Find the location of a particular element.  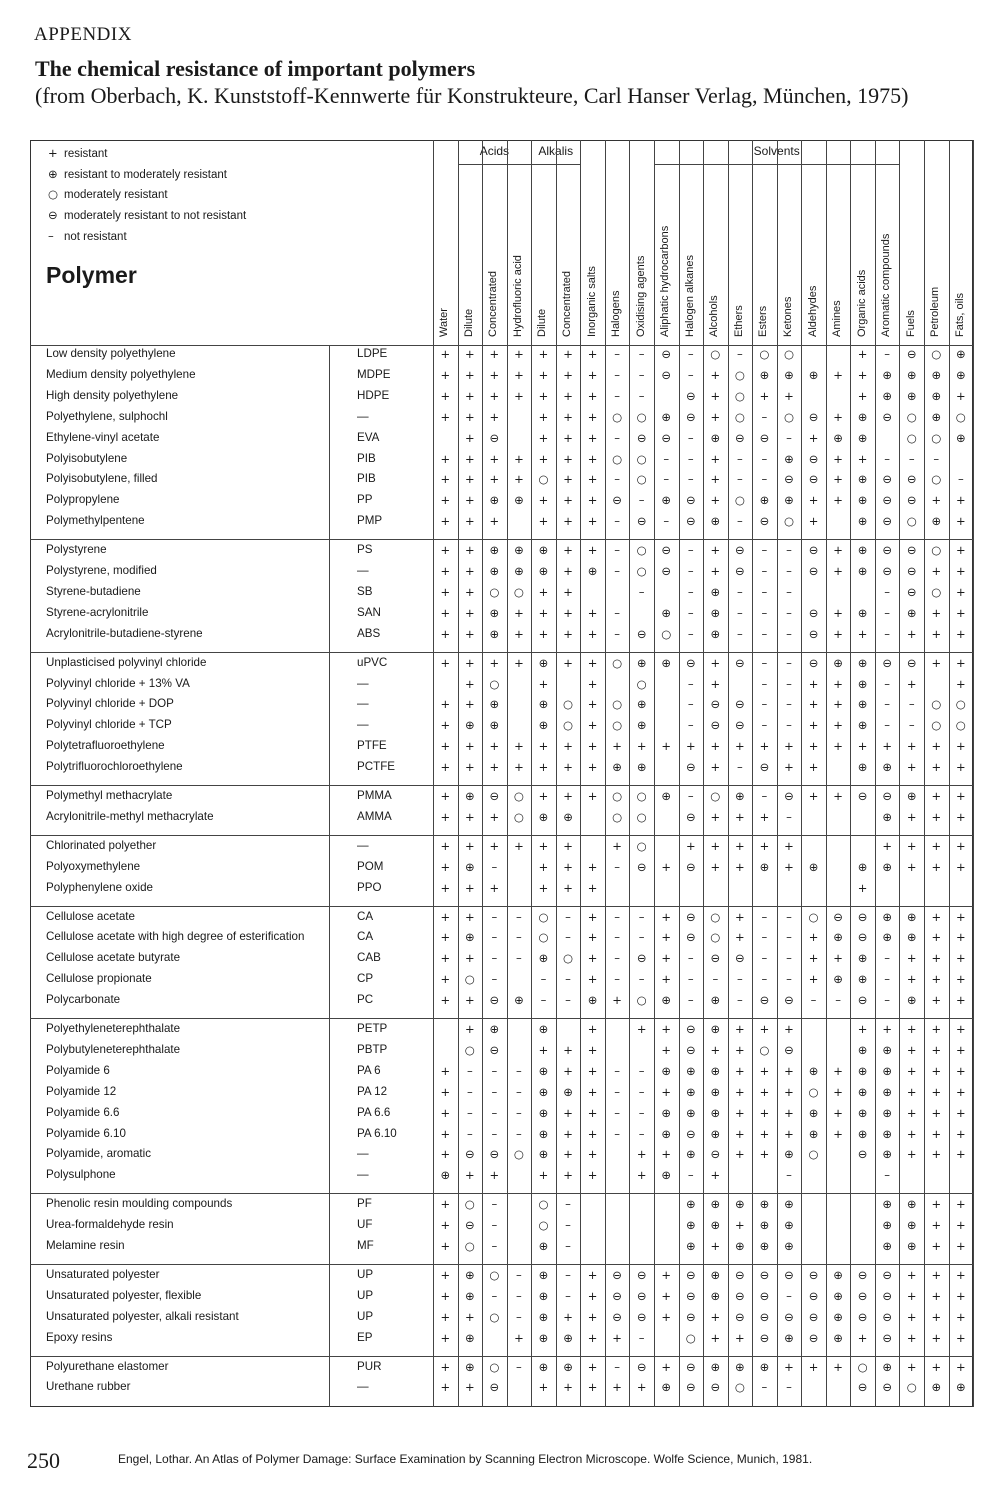

polymer-name: Polymethyl methacrylate is located at coordinates (109, 795).